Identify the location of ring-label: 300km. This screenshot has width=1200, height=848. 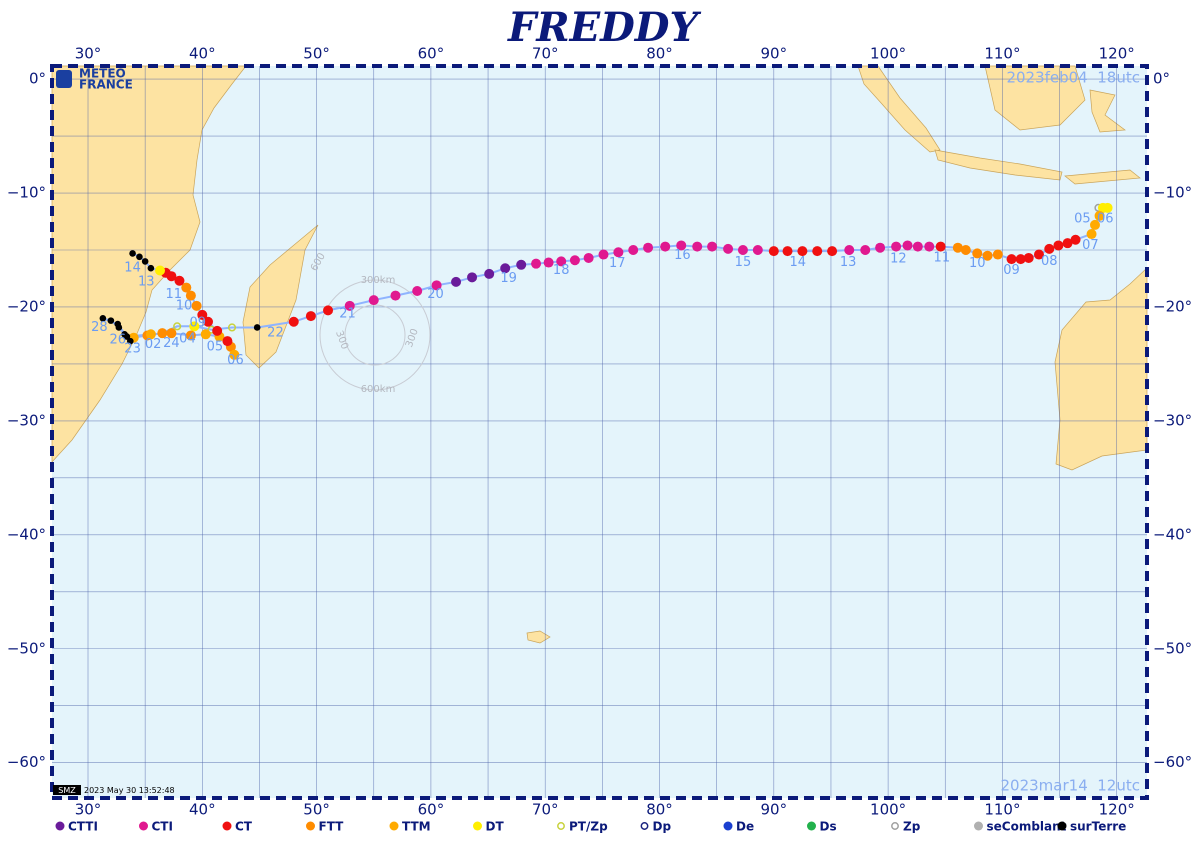
(378, 280).